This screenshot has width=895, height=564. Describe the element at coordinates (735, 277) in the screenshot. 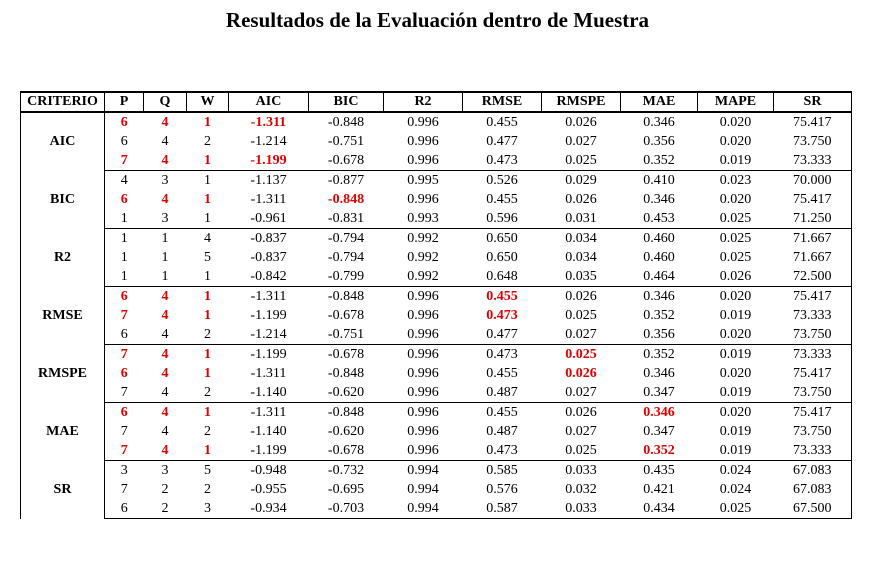

I see `value-cell: 0.026` at that location.